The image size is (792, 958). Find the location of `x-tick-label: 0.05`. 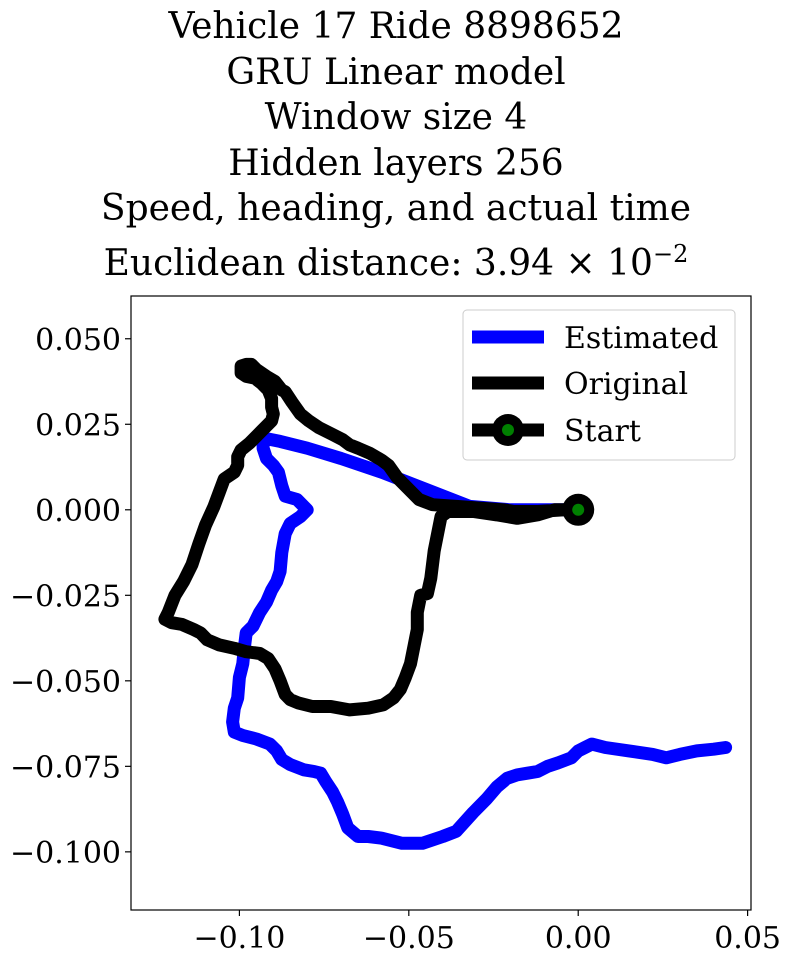

x-tick-label: 0.05 is located at coordinates (747, 938).